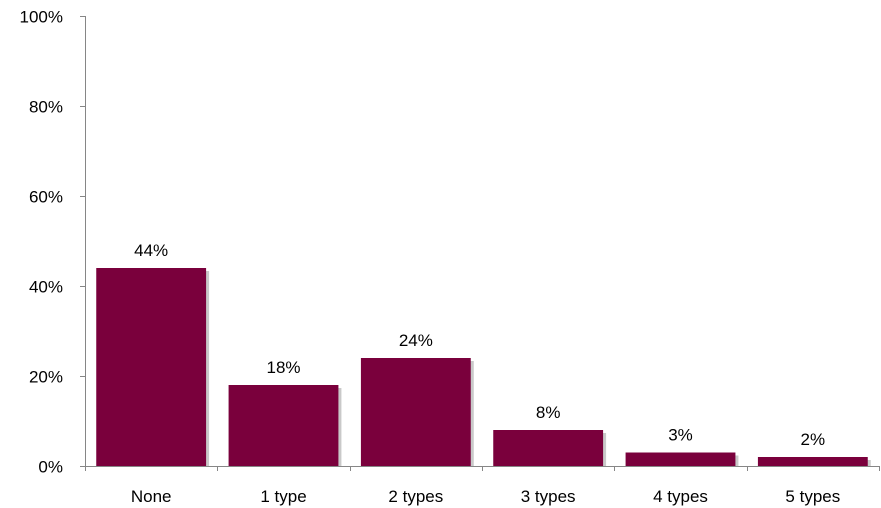  Describe the element at coordinates (41, 17) in the screenshot. I see `y-tick-label: 100%` at that location.